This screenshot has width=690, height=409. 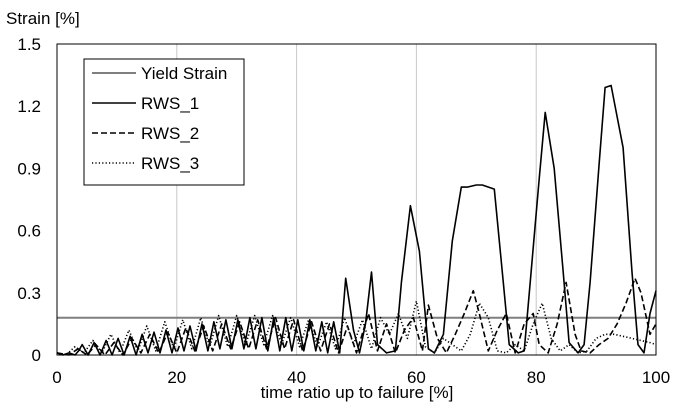 I want to click on x-tick-label: 20, so click(x=176, y=377).